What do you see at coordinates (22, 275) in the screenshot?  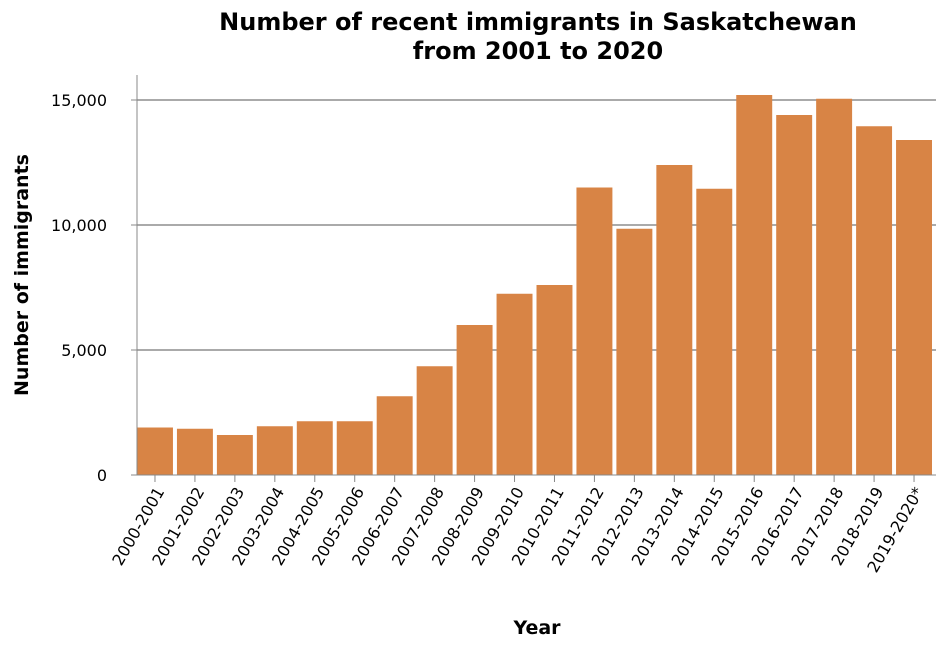 I see `y-axis-title: Number of immigrants` at bounding box center [22, 275].